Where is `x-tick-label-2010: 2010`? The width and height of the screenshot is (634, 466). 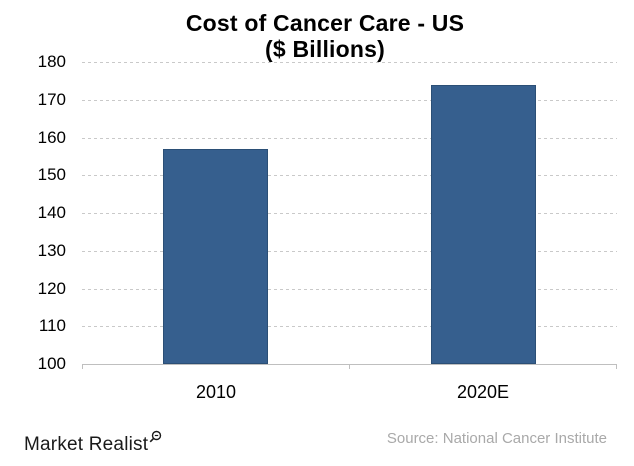
x-tick-label-2010: 2010 is located at coordinates (216, 392).